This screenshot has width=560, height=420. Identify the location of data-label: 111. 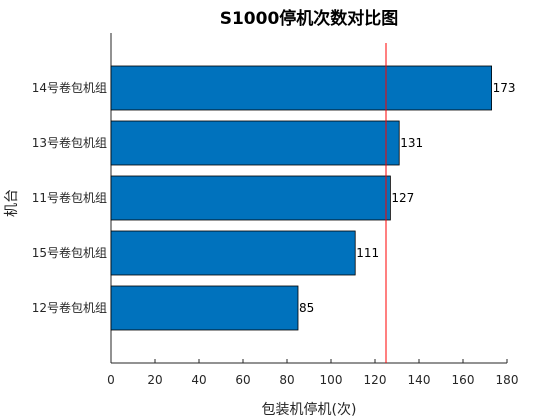
(367, 253).